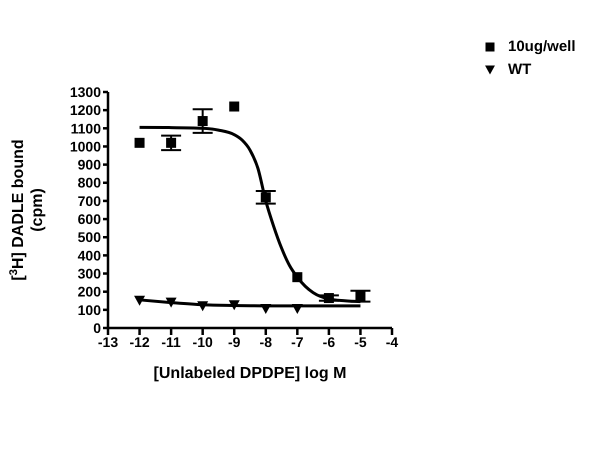 This screenshot has height=450, width=600. I want to click on x-tick-label: -8, so click(266, 342).